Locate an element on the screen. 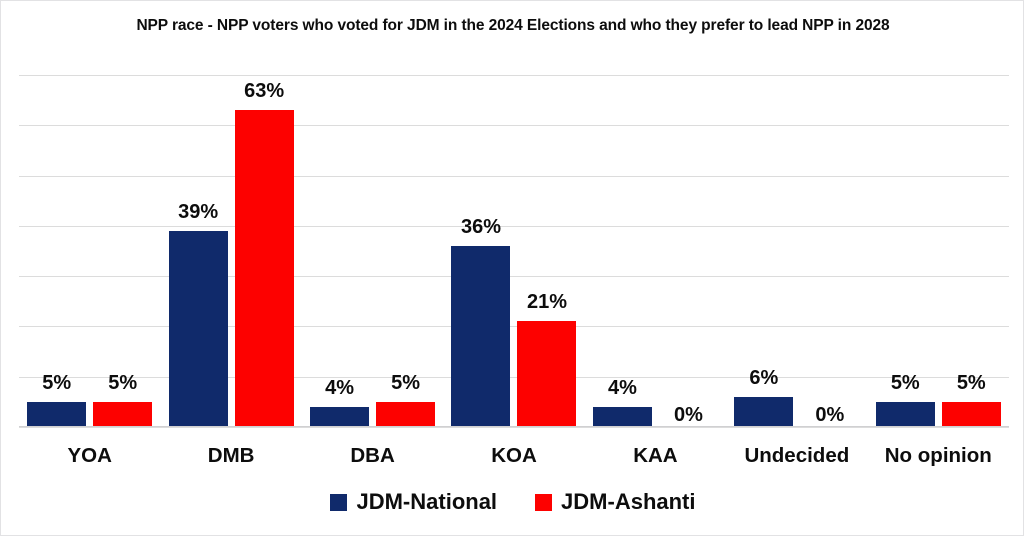  category-axis-labels: YOA DMB DBA KOA KAA Undecided No opinion is located at coordinates (514, 462).